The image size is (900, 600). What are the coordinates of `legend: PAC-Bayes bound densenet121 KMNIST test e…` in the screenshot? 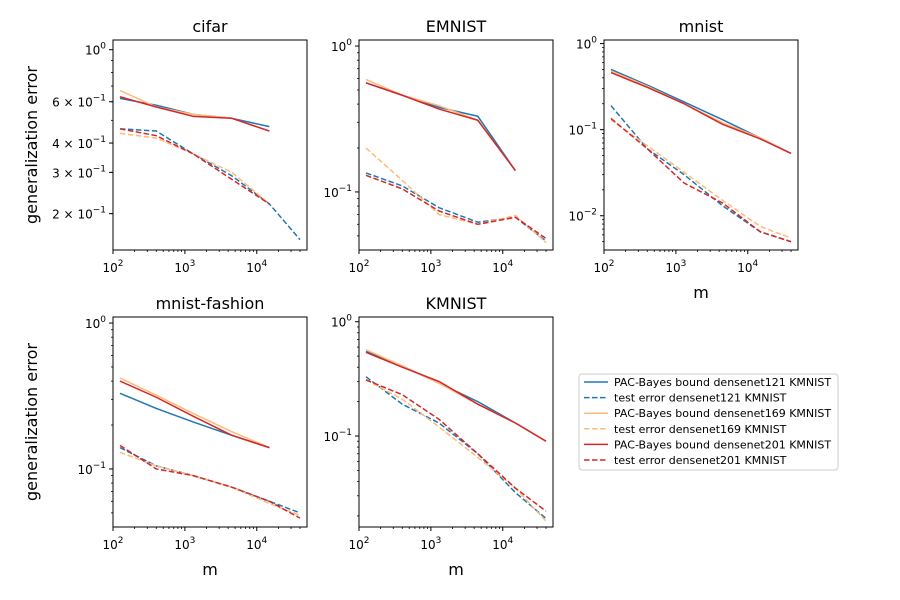 It's located at (708, 422).